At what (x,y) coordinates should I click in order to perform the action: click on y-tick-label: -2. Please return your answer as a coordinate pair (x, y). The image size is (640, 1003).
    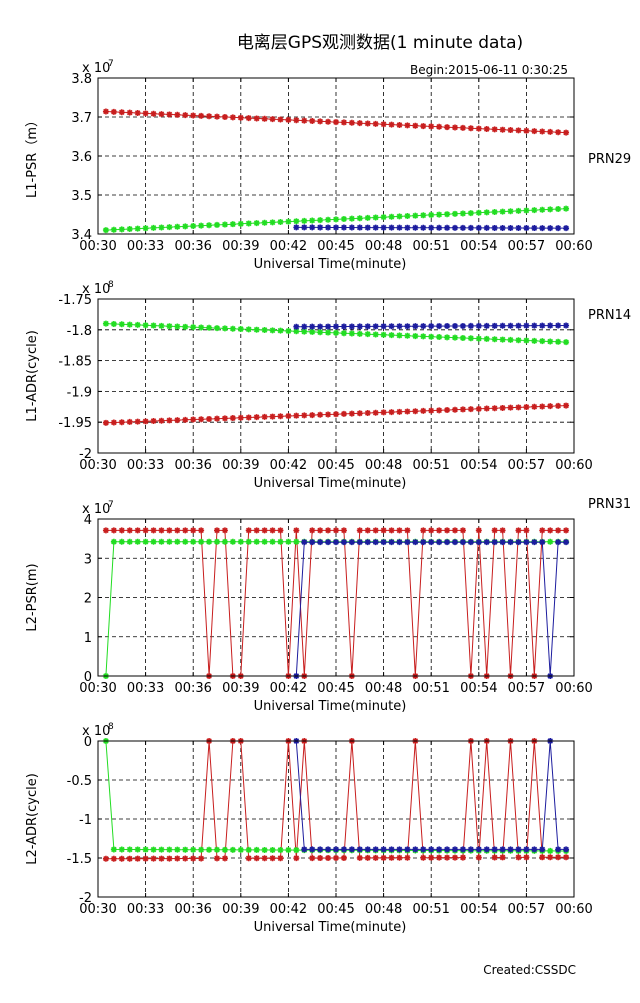
    Looking at the image, I should click on (85, 454).